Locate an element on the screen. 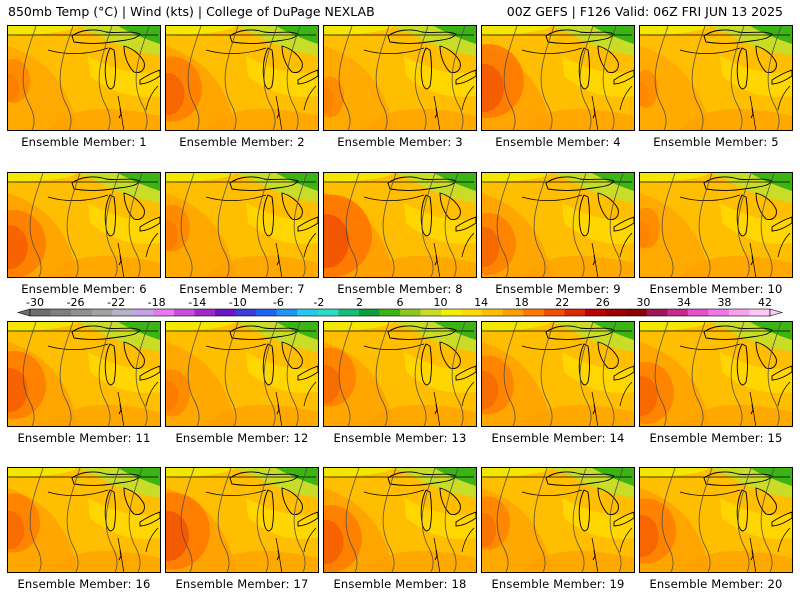 The width and height of the screenshot is (800, 600). ensemble-member-label: Ensemble Member: 1 is located at coordinates (84, 142).